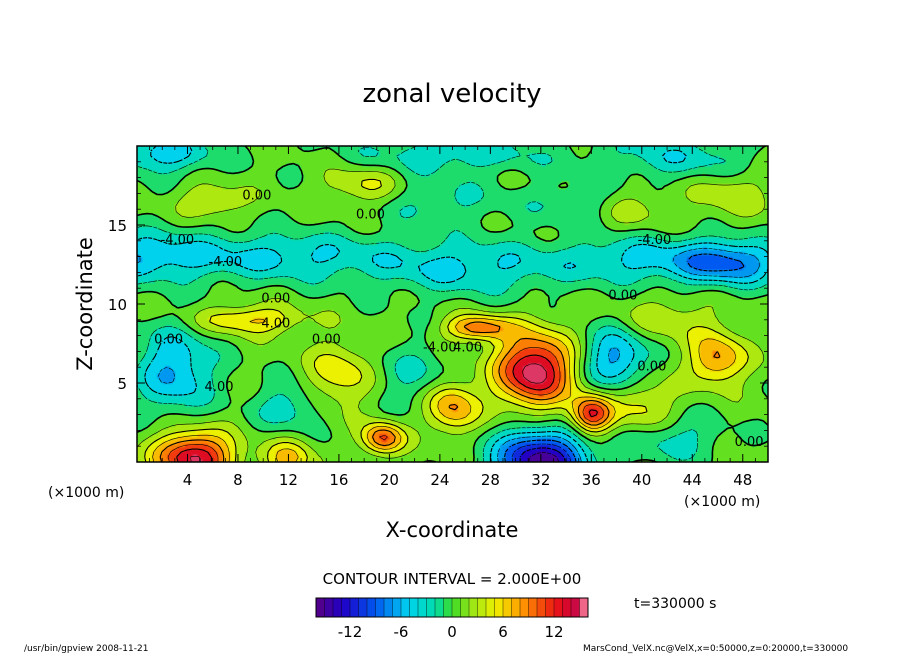  What do you see at coordinates (389, 480) in the screenshot?
I see `x-tick-label: 20` at bounding box center [389, 480].